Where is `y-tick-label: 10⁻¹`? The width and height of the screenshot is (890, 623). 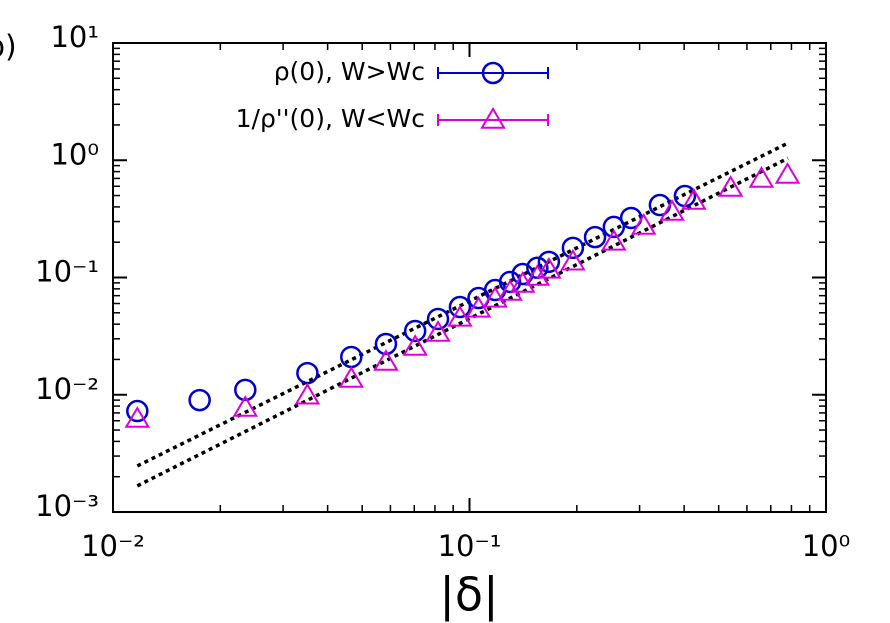
y-tick-label: 10⁻¹ is located at coordinates (67, 272).